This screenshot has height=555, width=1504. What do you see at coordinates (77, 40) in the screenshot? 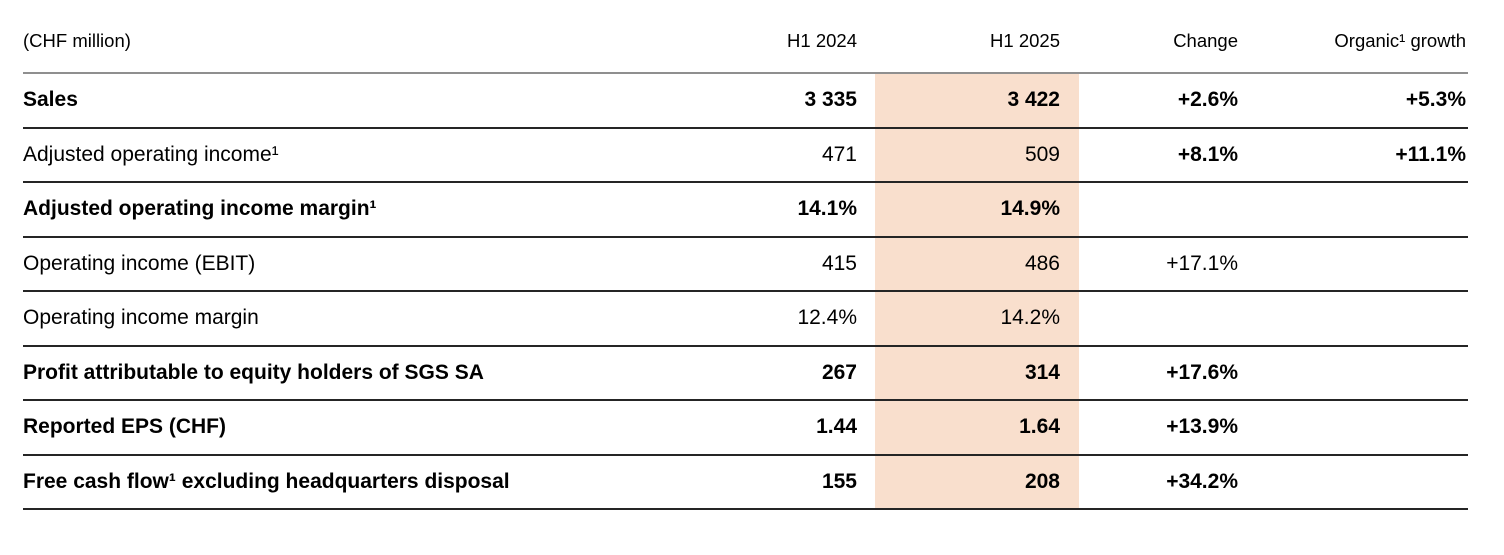
I see `unit-label: (CHF million)` at bounding box center [77, 40].